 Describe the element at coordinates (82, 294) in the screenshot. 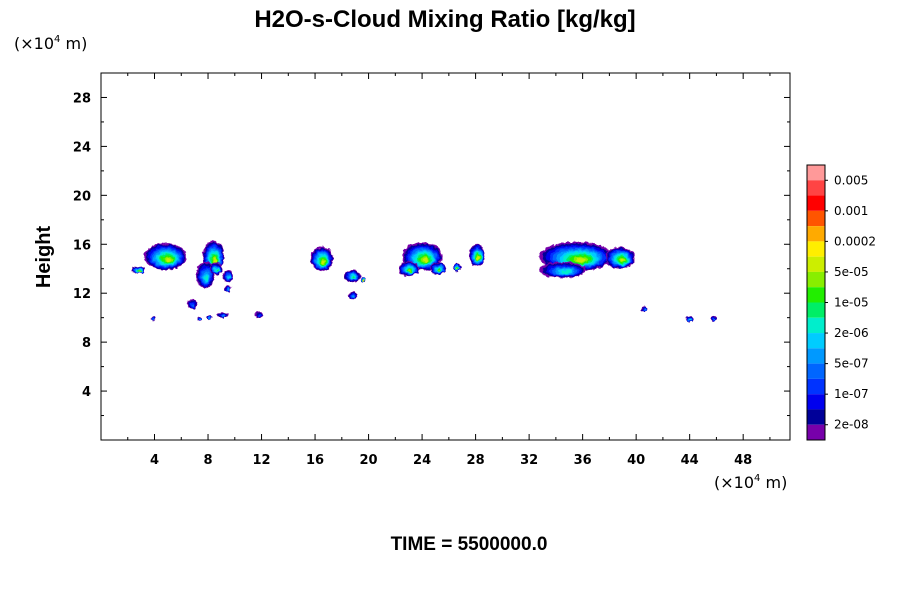

I see `y-tick-label: 12` at that location.